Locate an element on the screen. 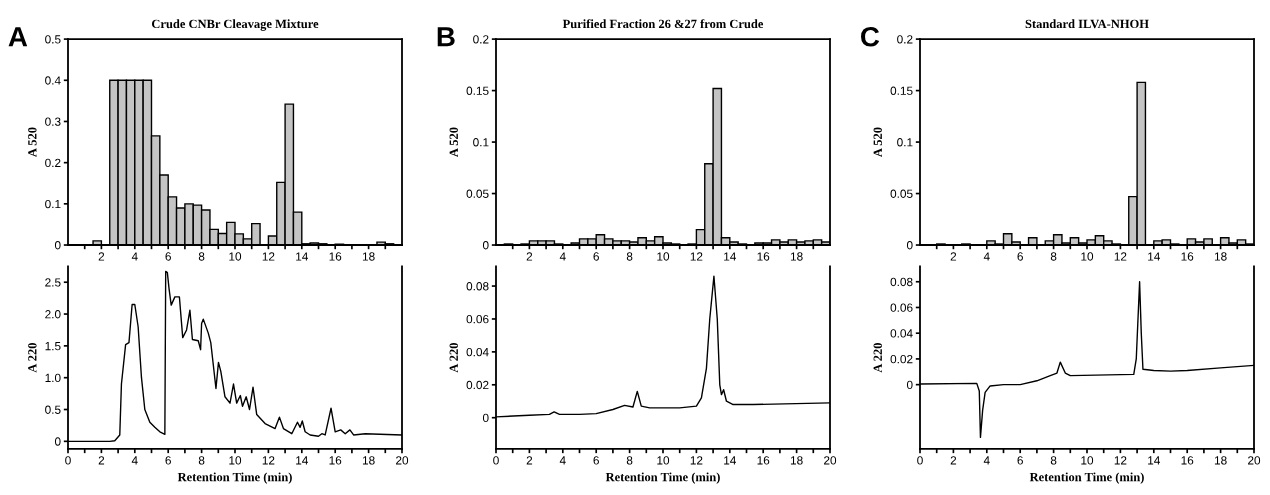 The width and height of the screenshot is (1270, 495). y-tick-label: 0.05 is located at coordinates (901, 193).